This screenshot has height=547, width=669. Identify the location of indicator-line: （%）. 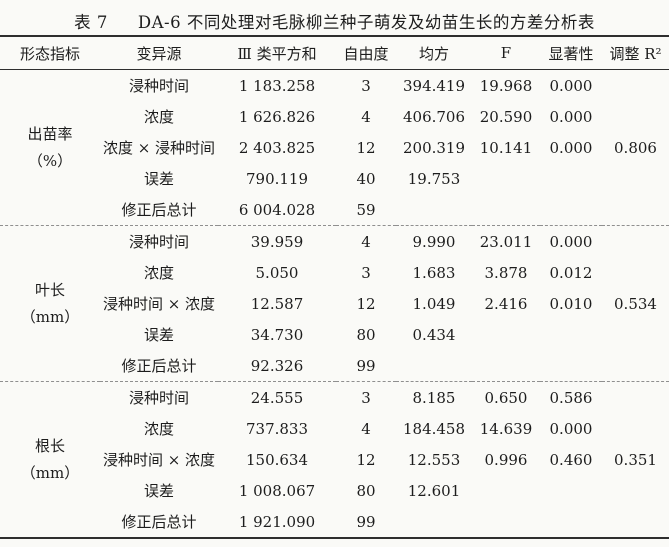
(50, 160).